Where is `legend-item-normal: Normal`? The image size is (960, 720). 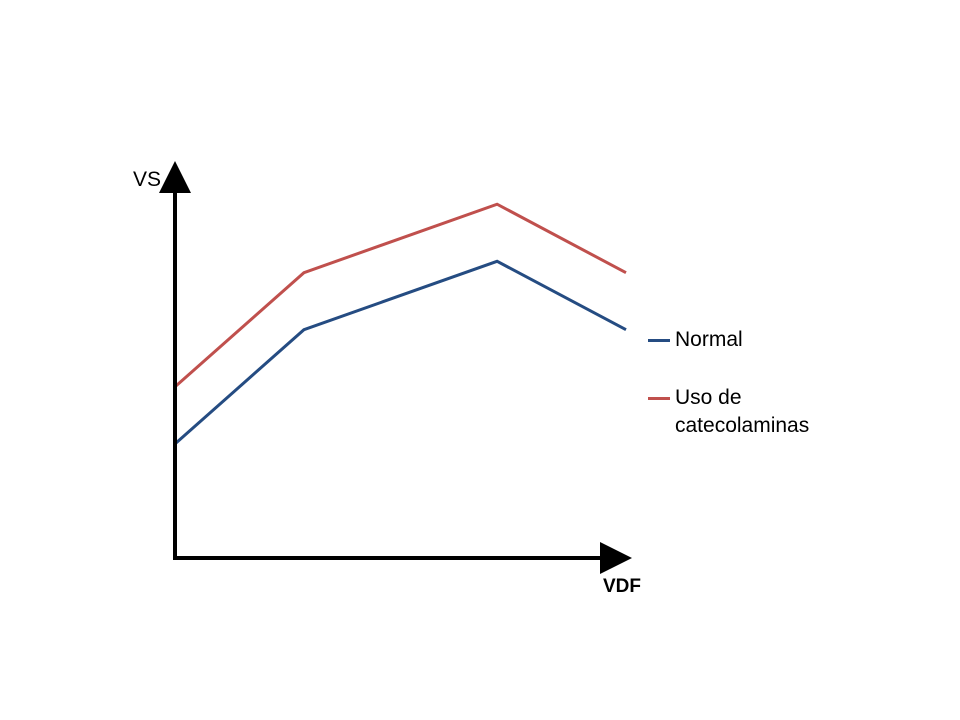
legend-item-normal: Normal is located at coordinates (741, 340).